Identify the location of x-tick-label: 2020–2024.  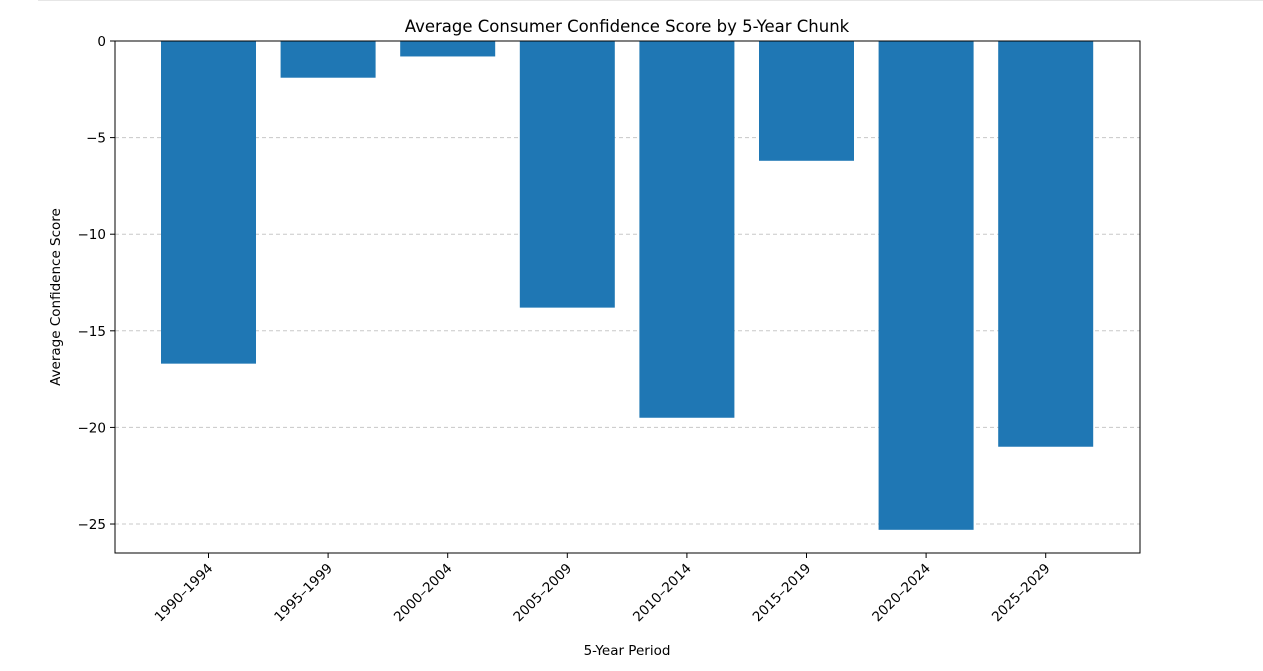
(901, 593).